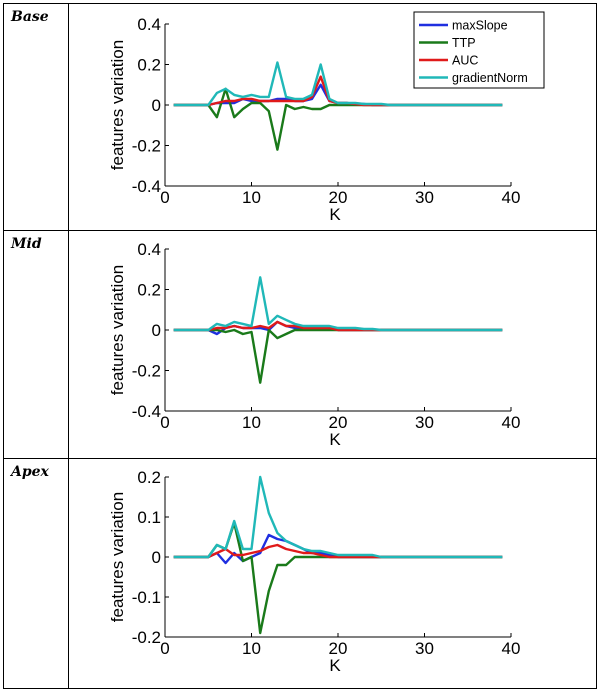  What do you see at coordinates (36, 344) in the screenshot?
I see `panel-label-cell-mid: Mid` at bounding box center [36, 344].